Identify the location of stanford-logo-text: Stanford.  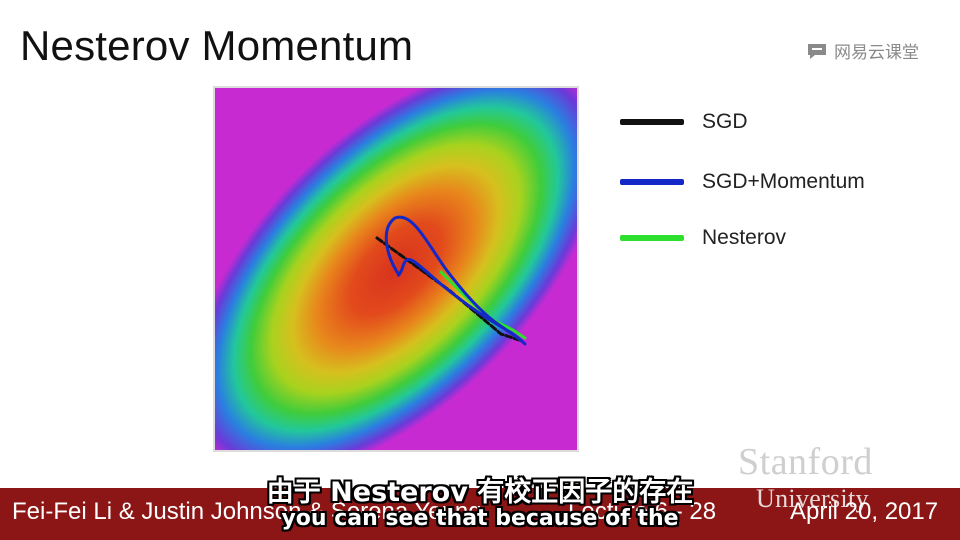
(805, 462).